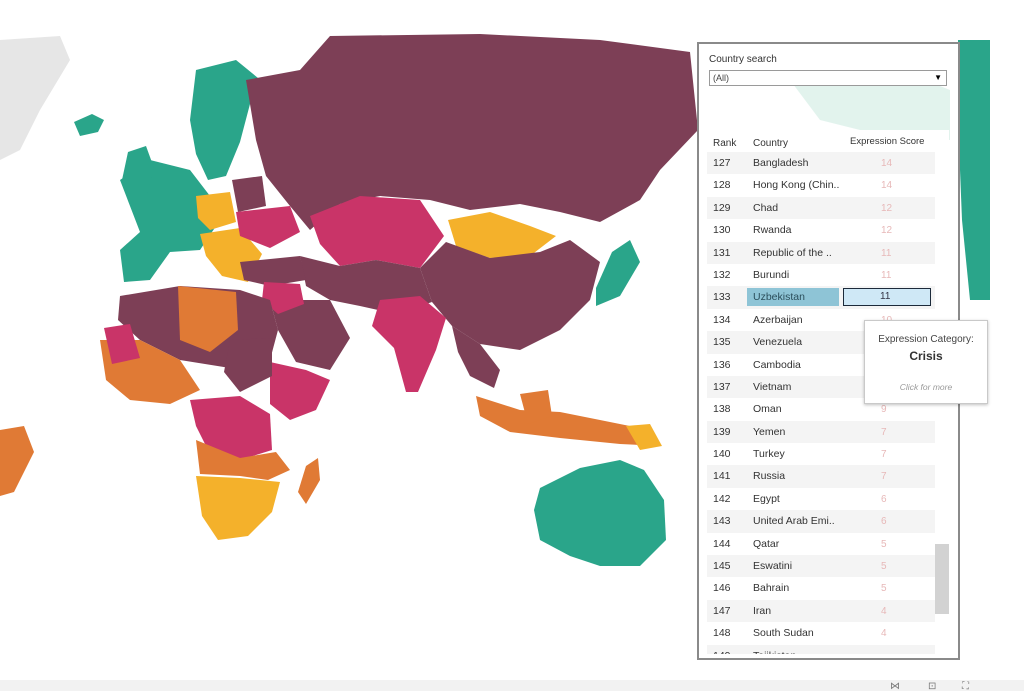  What do you see at coordinates (300, 391) in the screenshot?
I see `region-east-africa` at bounding box center [300, 391].